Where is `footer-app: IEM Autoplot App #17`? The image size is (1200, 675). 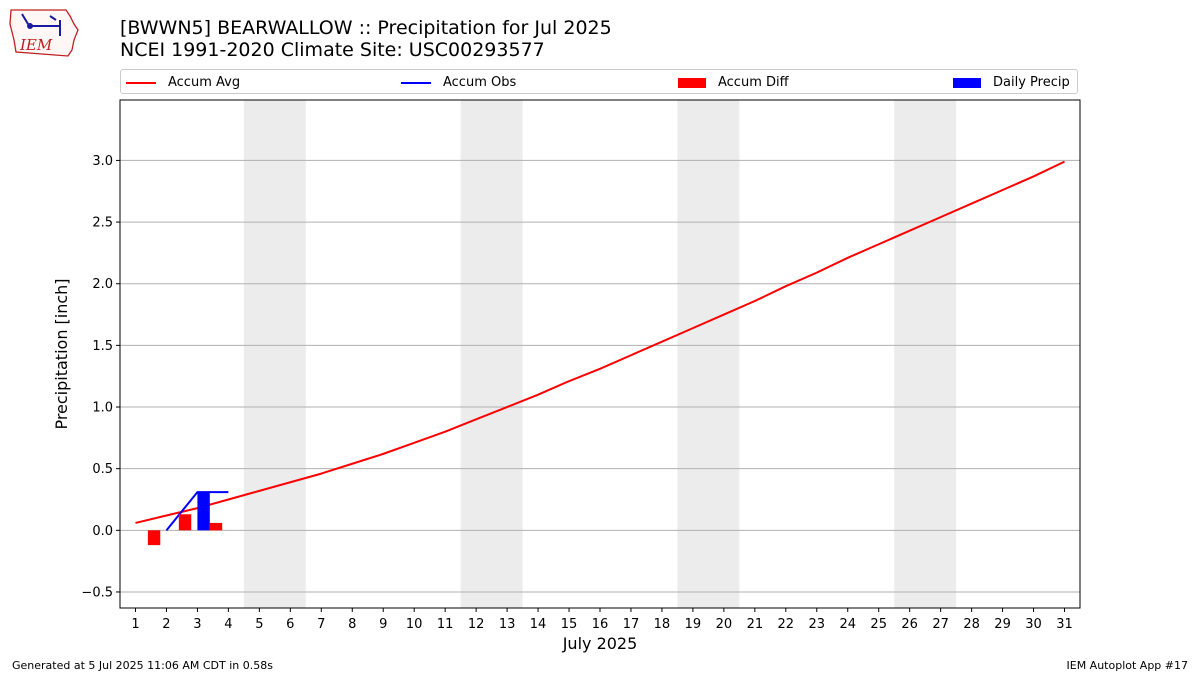 footer-app: IEM Autoplot App #17 is located at coordinates (1127, 665).